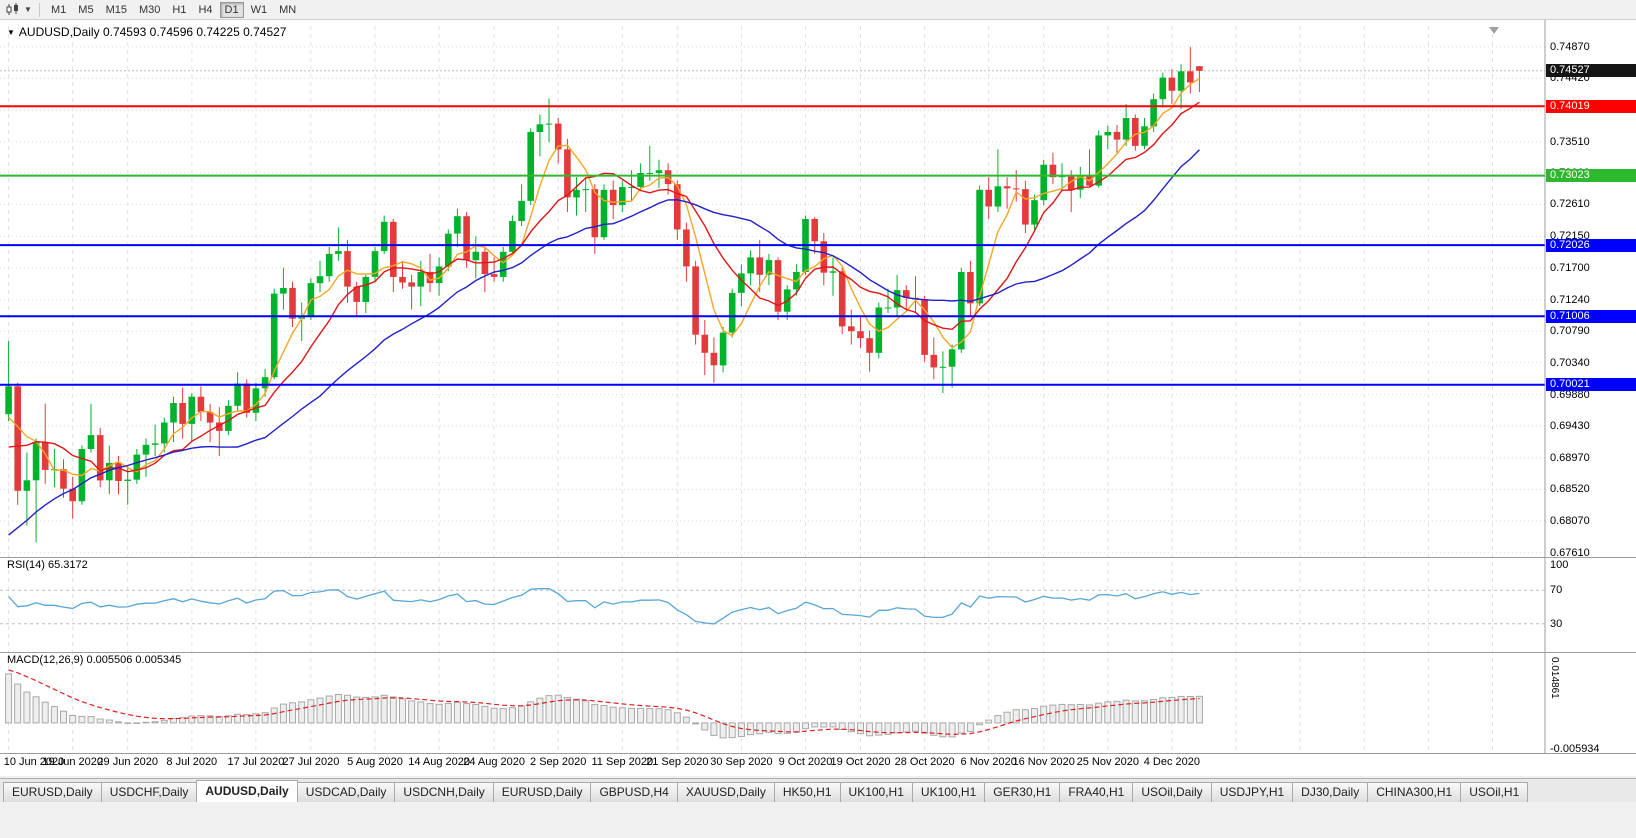  What do you see at coordinates (231, 9) in the screenshot?
I see `timeframe-button-d1: D1` at bounding box center [231, 9].